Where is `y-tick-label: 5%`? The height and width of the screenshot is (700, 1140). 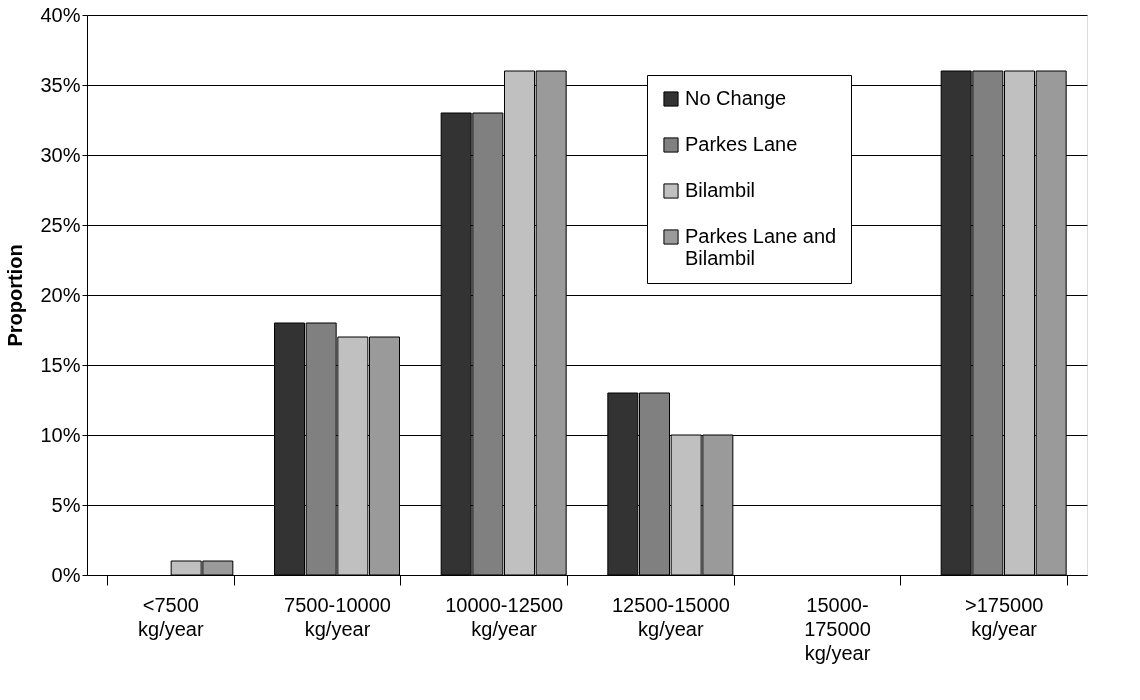
y-tick-label: 5% is located at coordinates (66, 504).